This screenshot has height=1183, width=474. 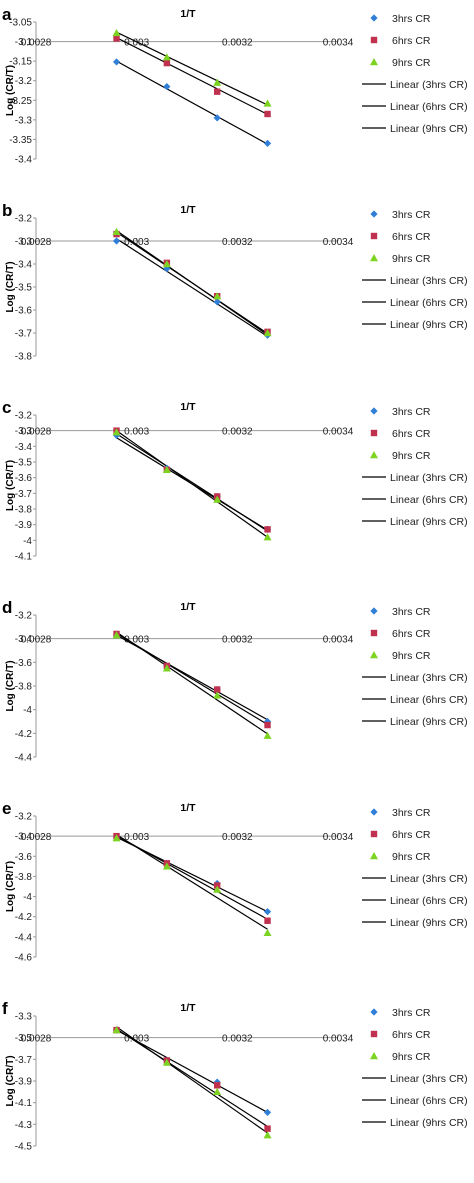 What do you see at coordinates (6, 808) in the screenshot?
I see `panel-label: e` at bounding box center [6, 808].